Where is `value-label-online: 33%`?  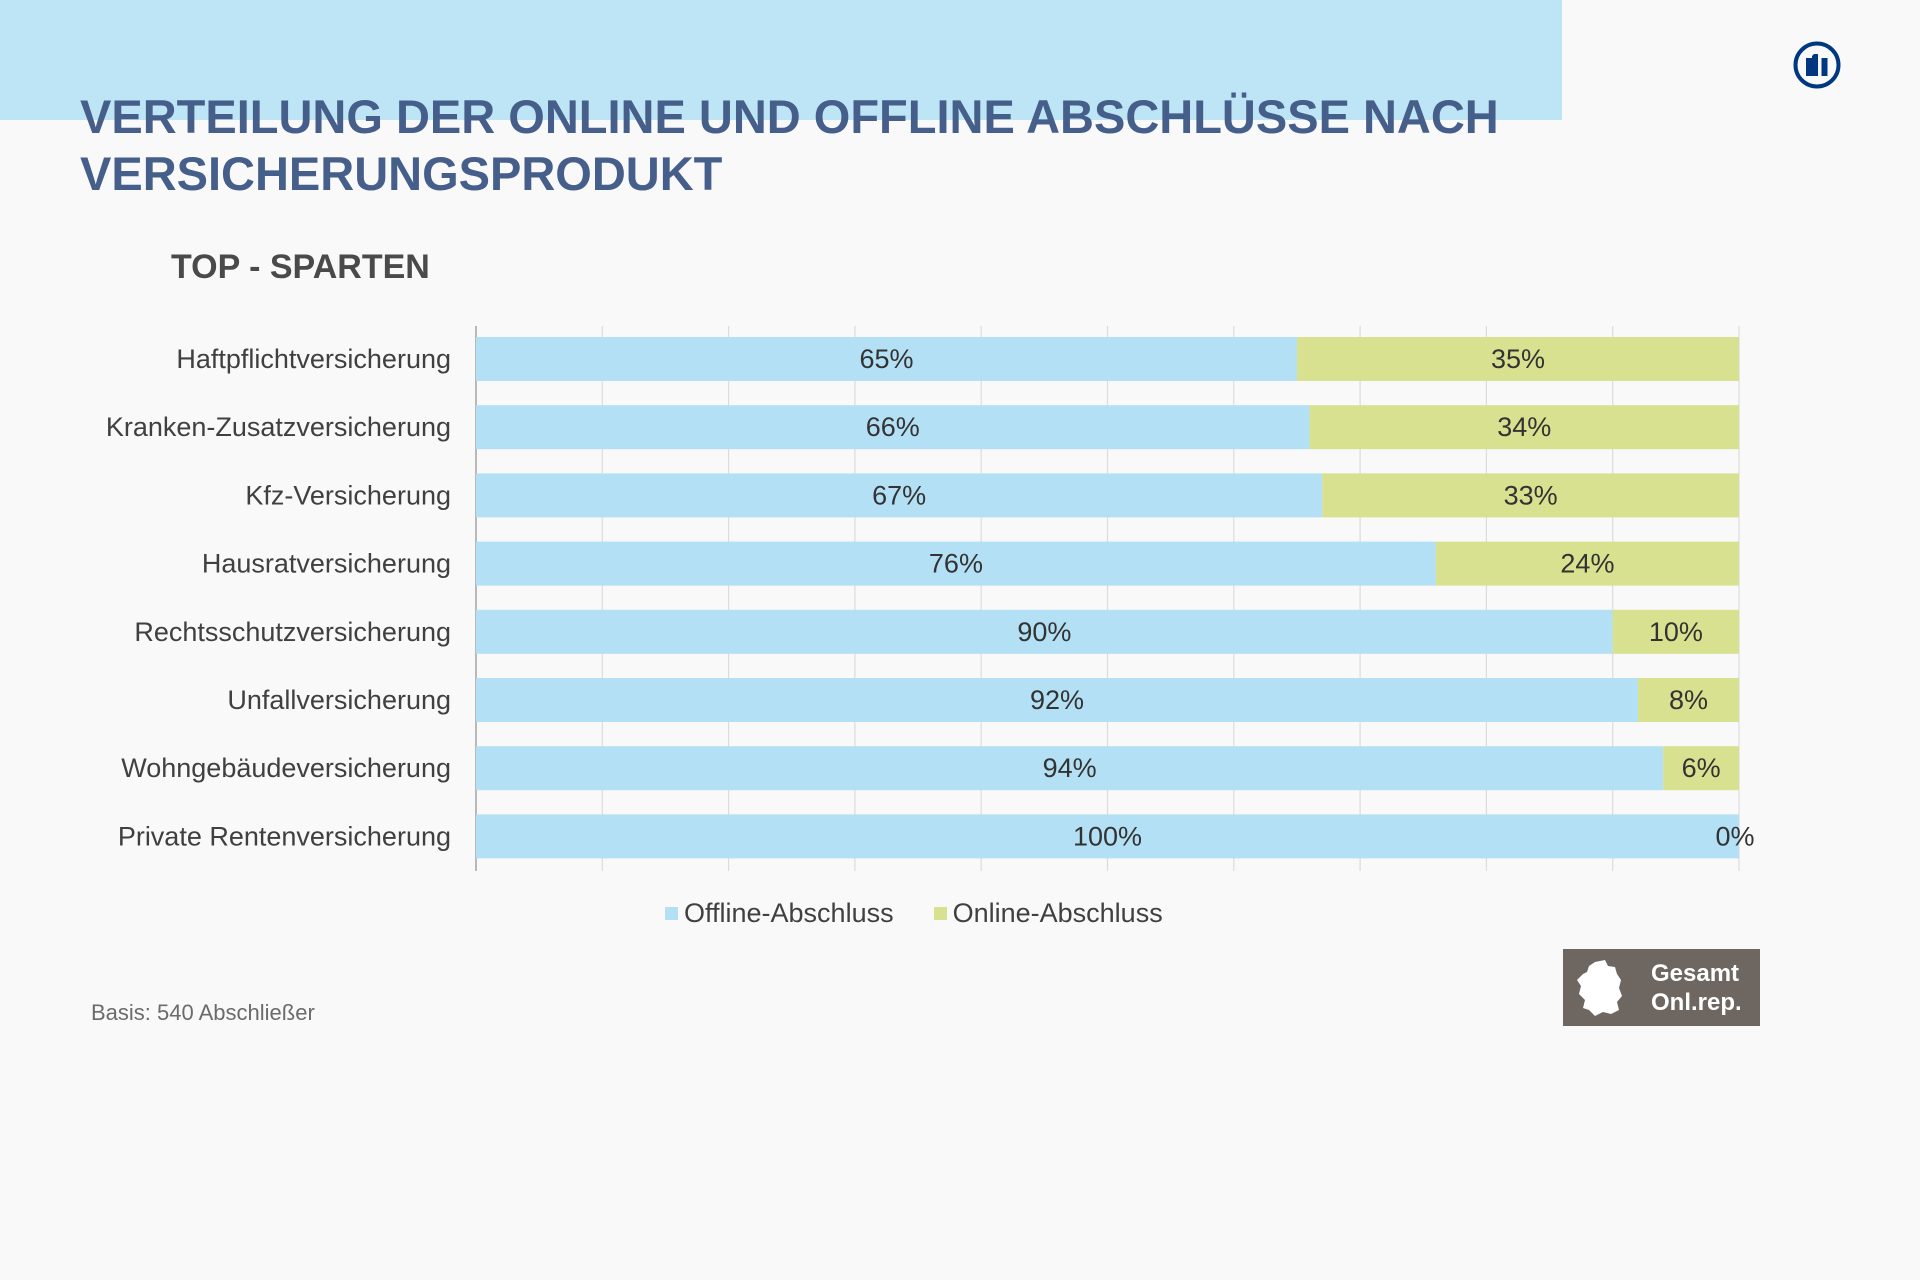
value-label-online: 33% is located at coordinates (1531, 495).